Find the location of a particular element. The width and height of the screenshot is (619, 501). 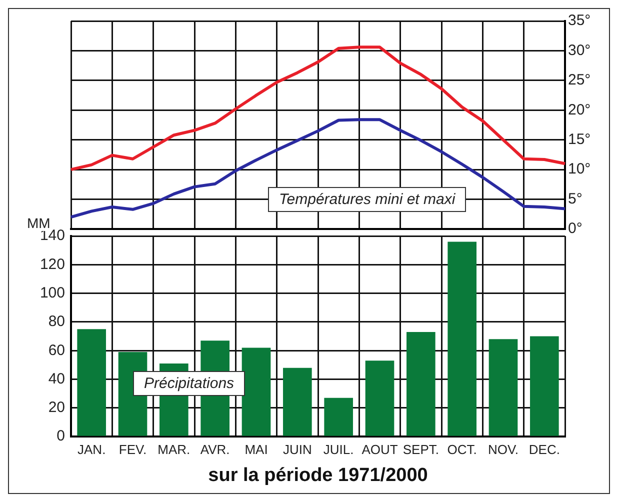

y-tick-label: 40 is located at coordinates (56, 379).